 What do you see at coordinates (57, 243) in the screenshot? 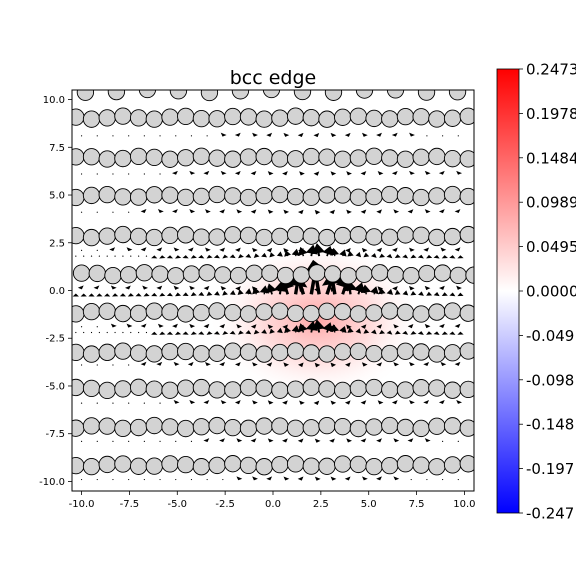
I see `y-tick-label: 2.5` at bounding box center [57, 243].